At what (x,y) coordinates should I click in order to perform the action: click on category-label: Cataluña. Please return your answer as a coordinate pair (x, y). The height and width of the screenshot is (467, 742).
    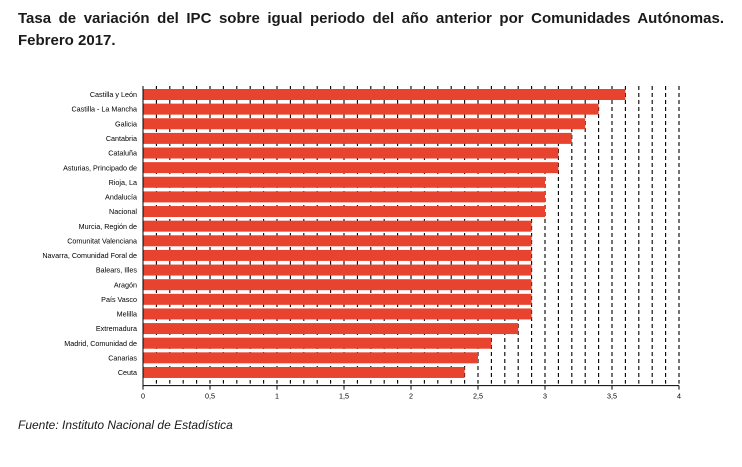
    Looking at the image, I should click on (122, 153).